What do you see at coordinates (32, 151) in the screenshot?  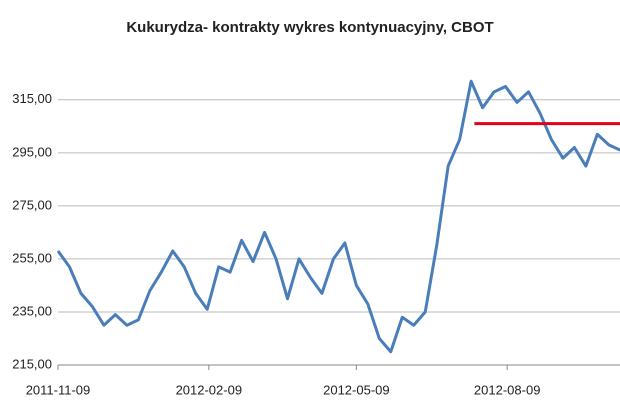 I see `y-tick-label: 295,00` at bounding box center [32, 151].